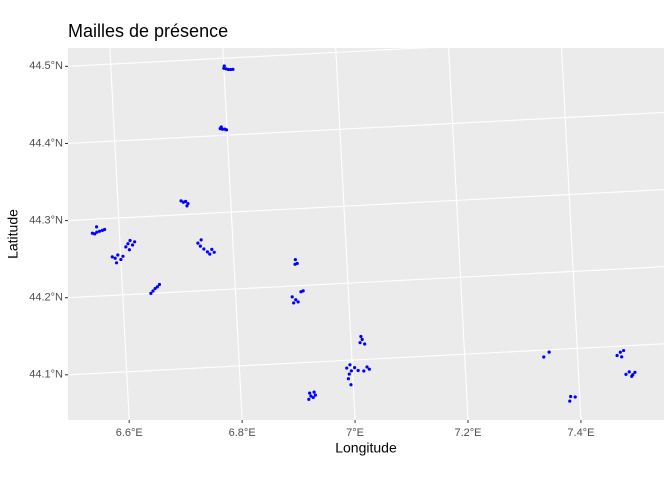 This screenshot has width=672, height=485. What do you see at coordinates (46, 220) in the screenshot?
I see `y-tick-label: 44.3°N` at bounding box center [46, 220].